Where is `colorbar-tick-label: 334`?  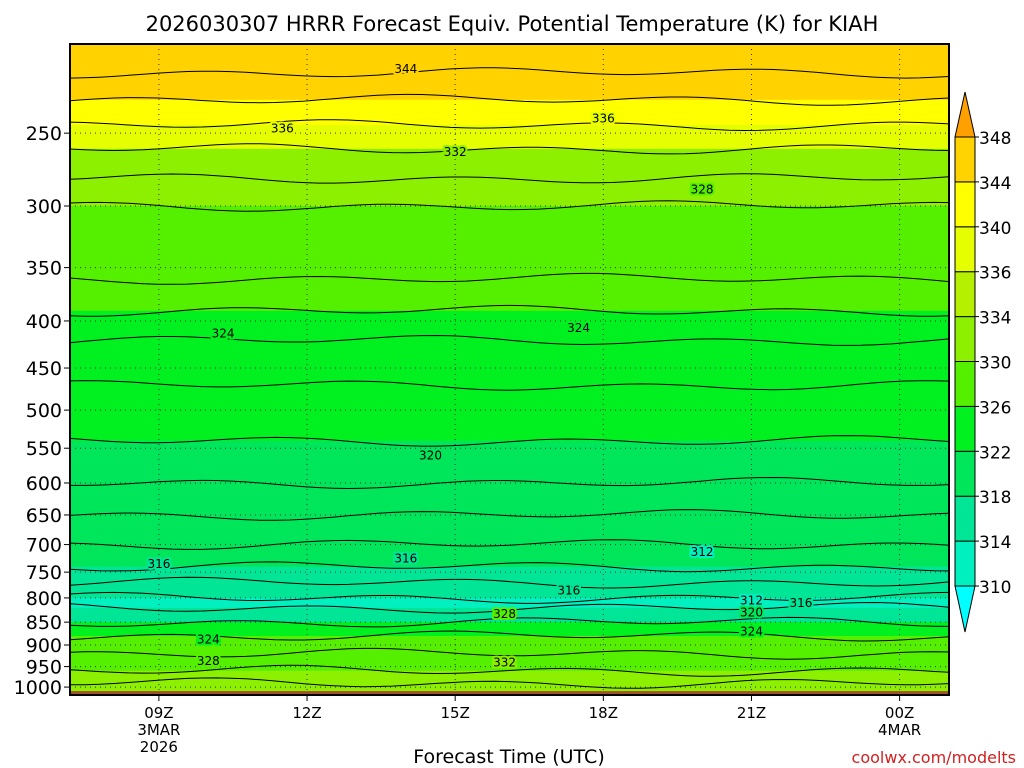 colorbar-tick-label: 334 is located at coordinates (995, 319).